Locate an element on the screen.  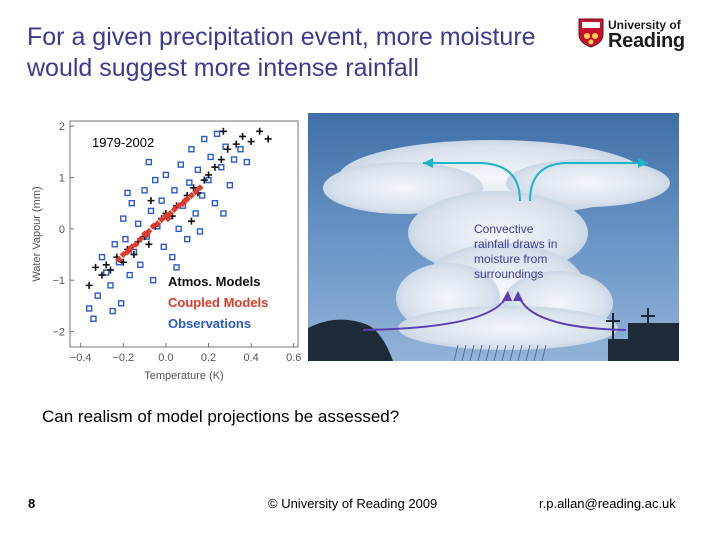
logo-line2: Reading is located at coordinates (646, 41).